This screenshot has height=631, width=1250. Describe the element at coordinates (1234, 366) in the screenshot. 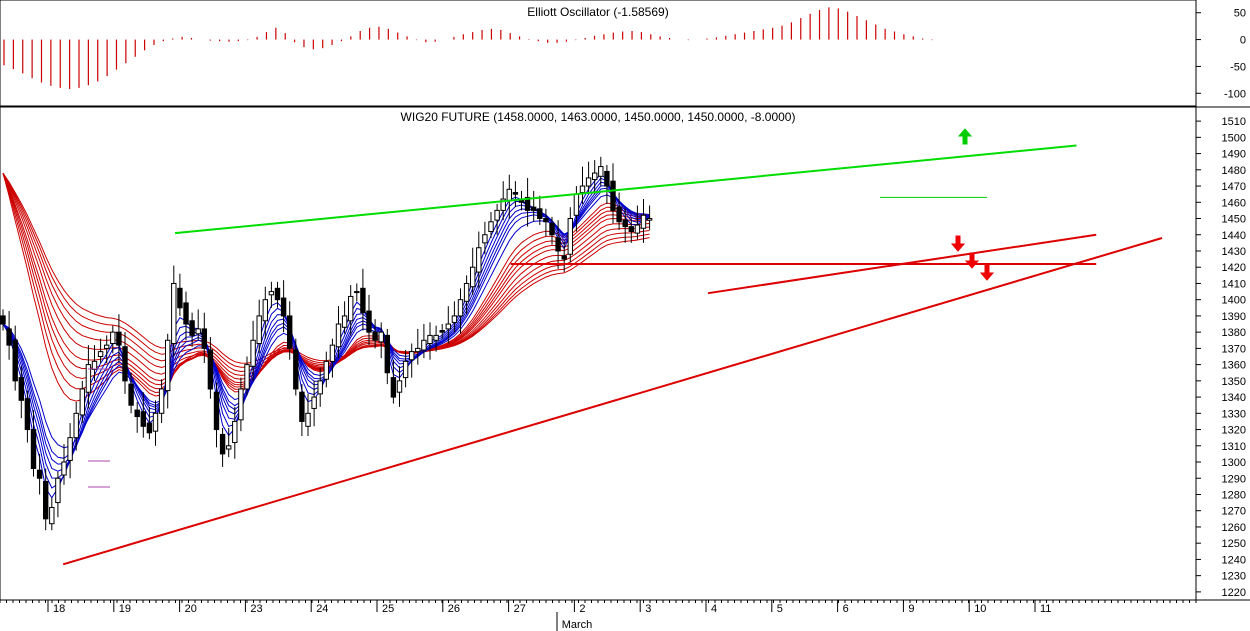

I see `price-tick-label: 1360` at that location.